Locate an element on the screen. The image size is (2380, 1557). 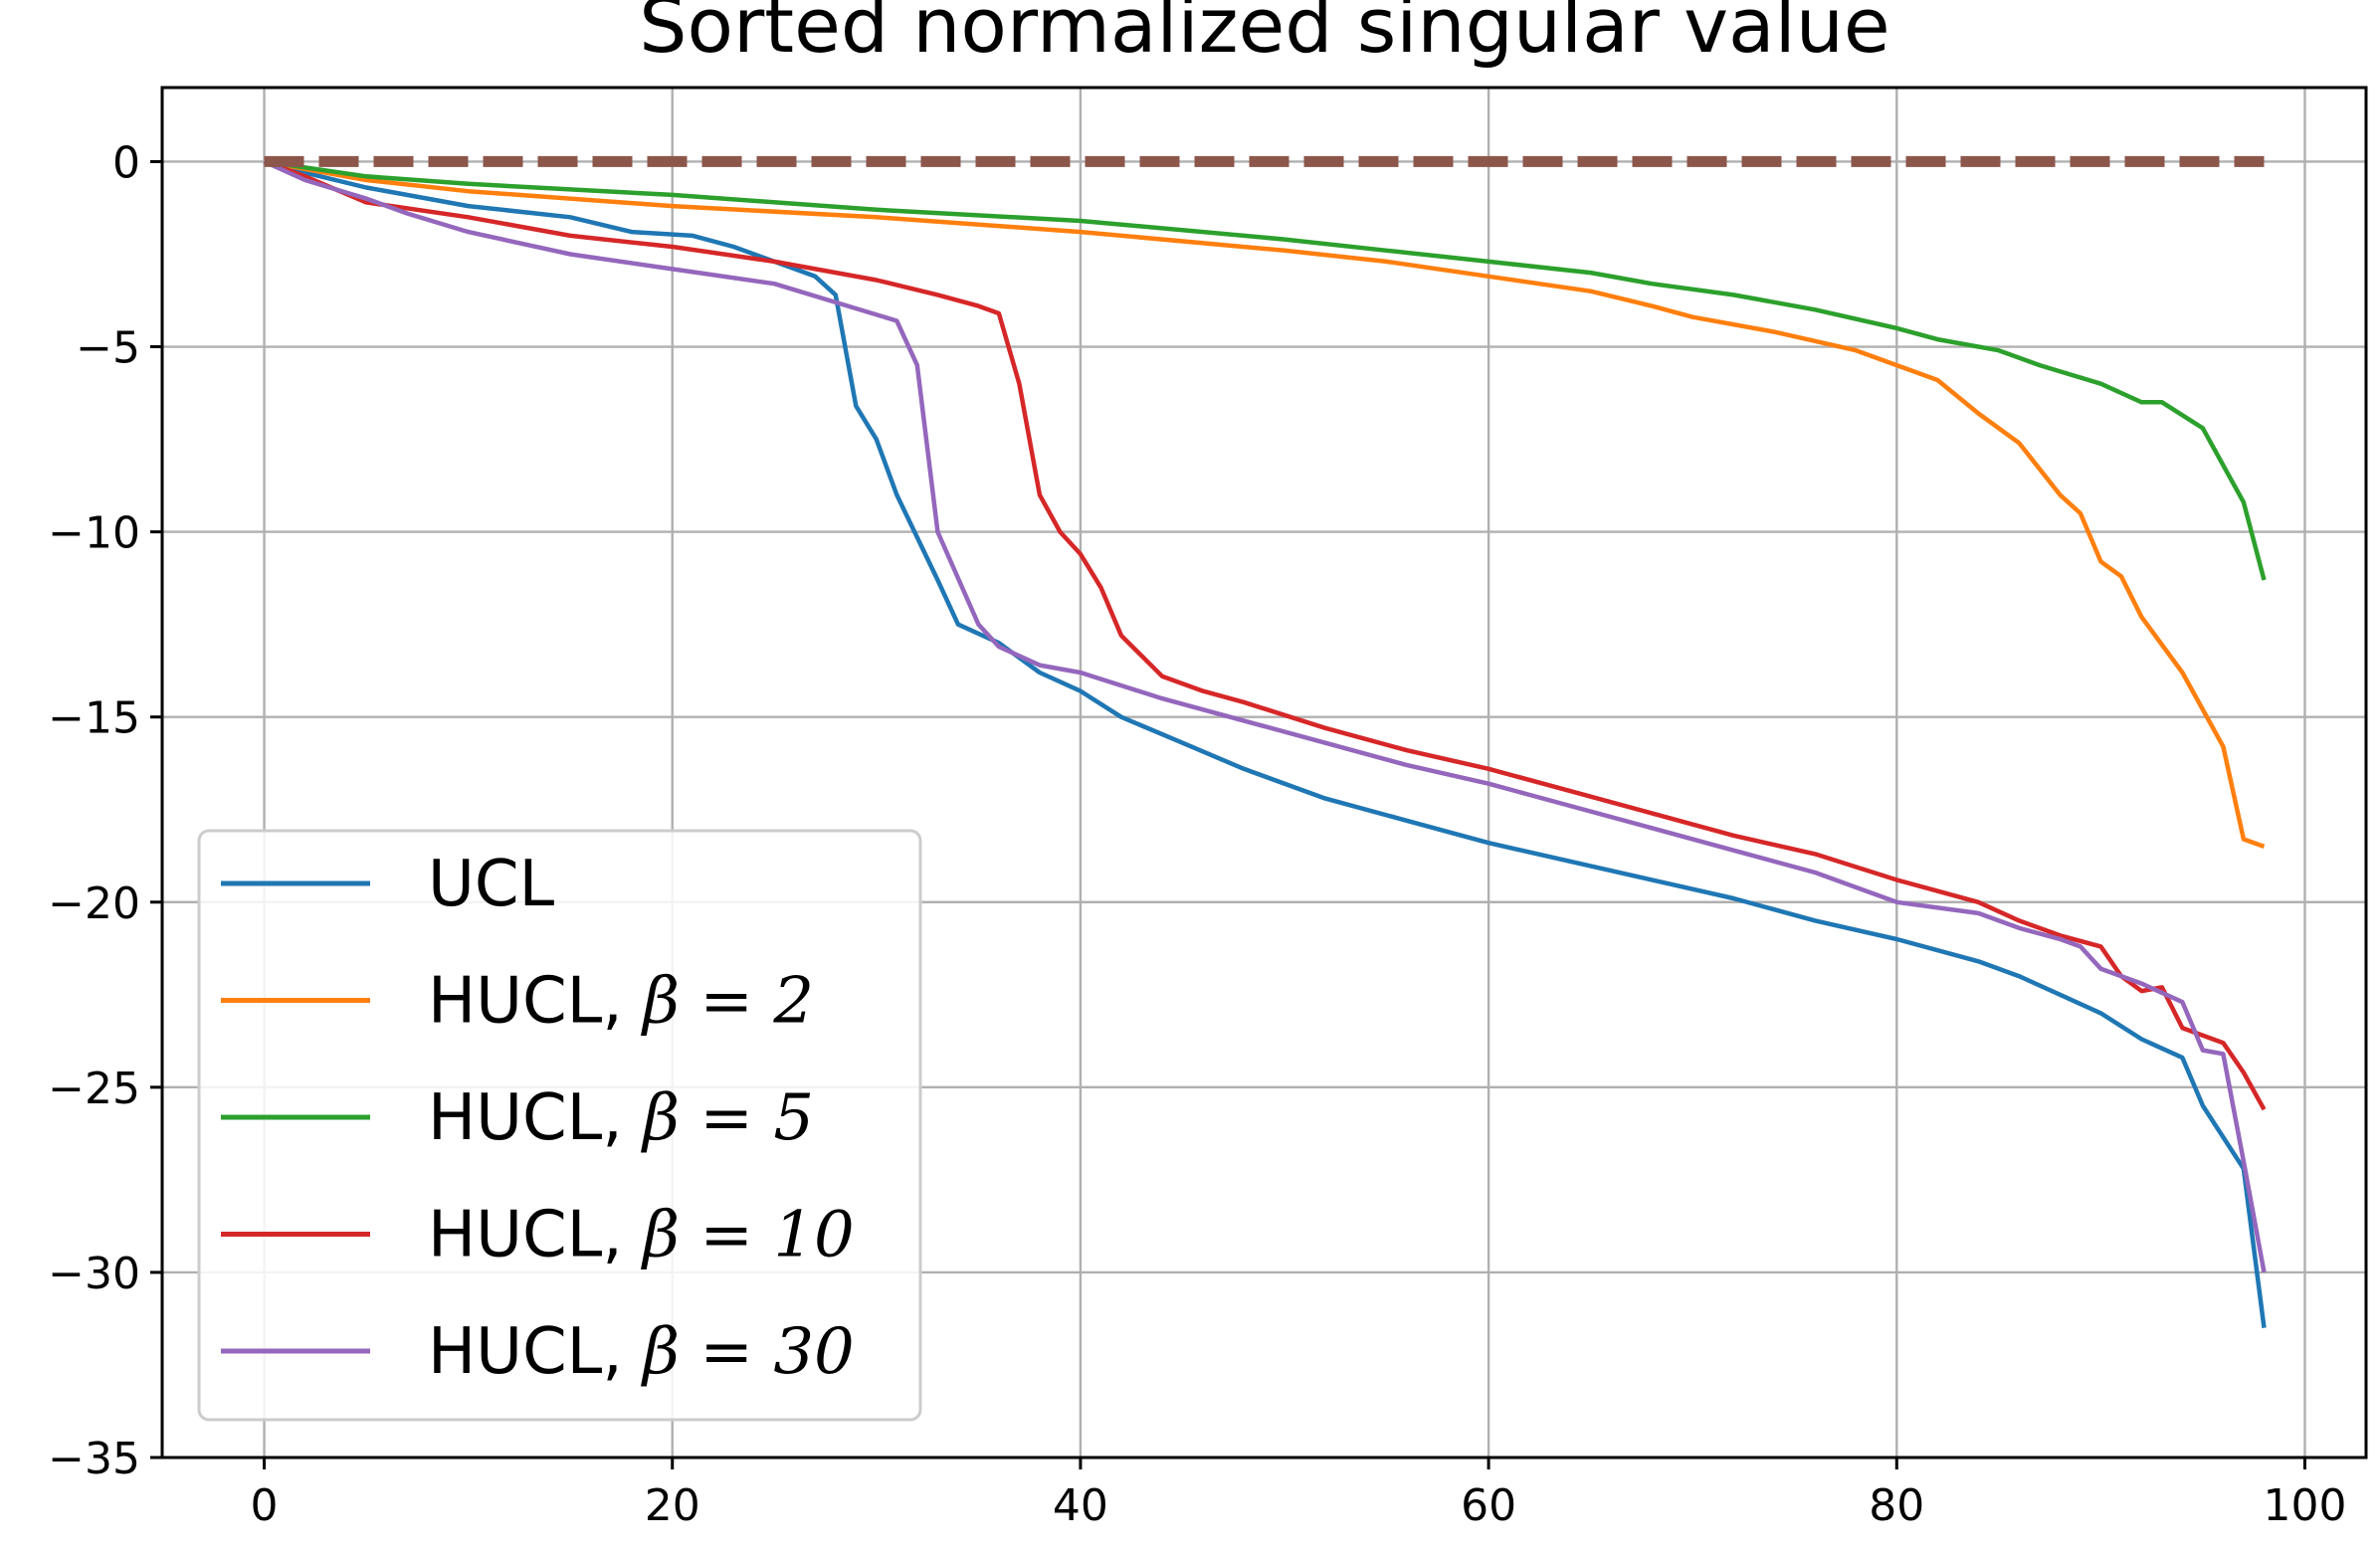
x-tick-label: 20 is located at coordinates (672, 1505).